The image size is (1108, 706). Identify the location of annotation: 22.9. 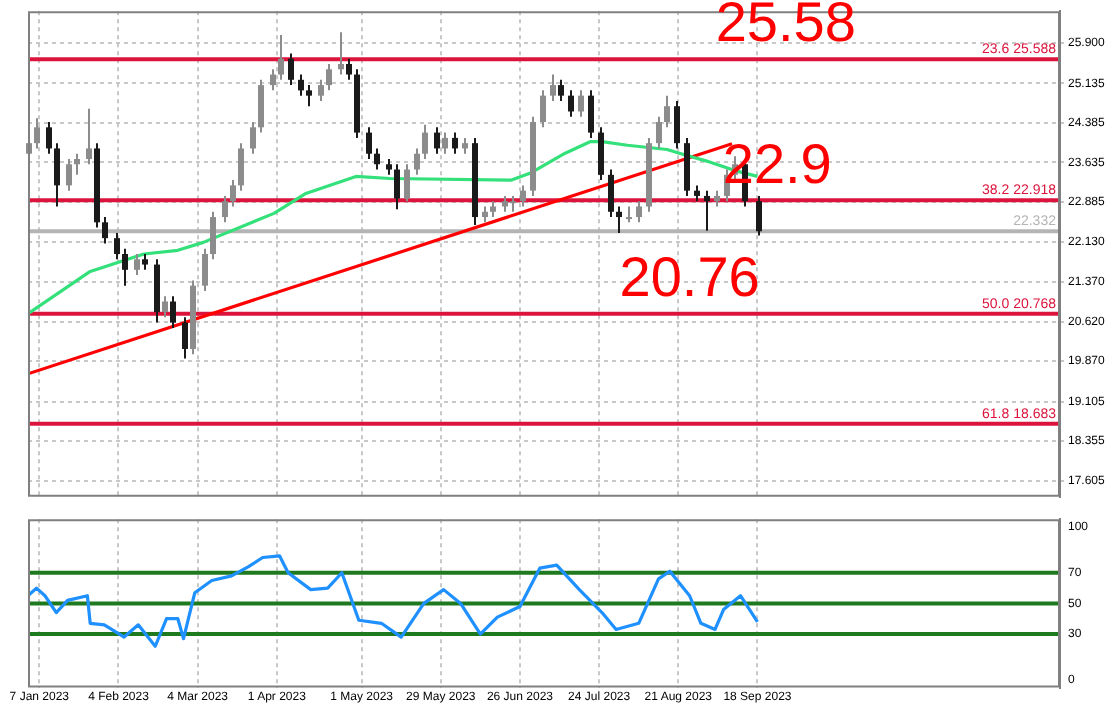
(777, 163).